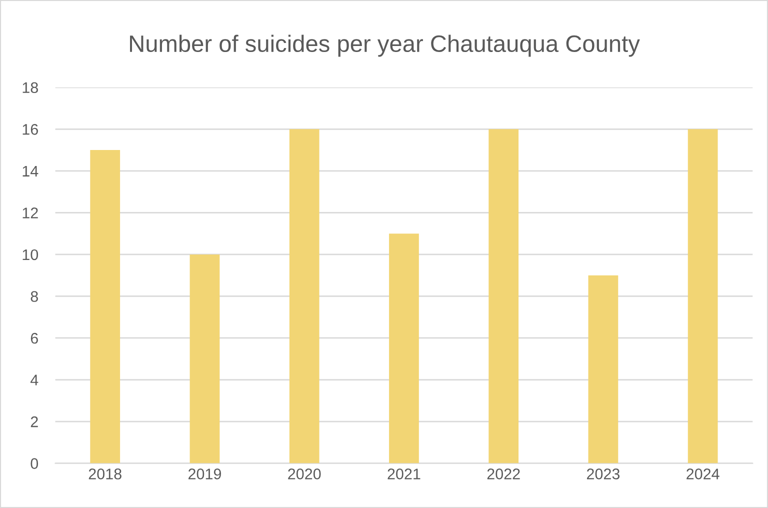 Image resolution: width=768 pixels, height=508 pixels. I want to click on x-tick-label: 2018, so click(105, 474).